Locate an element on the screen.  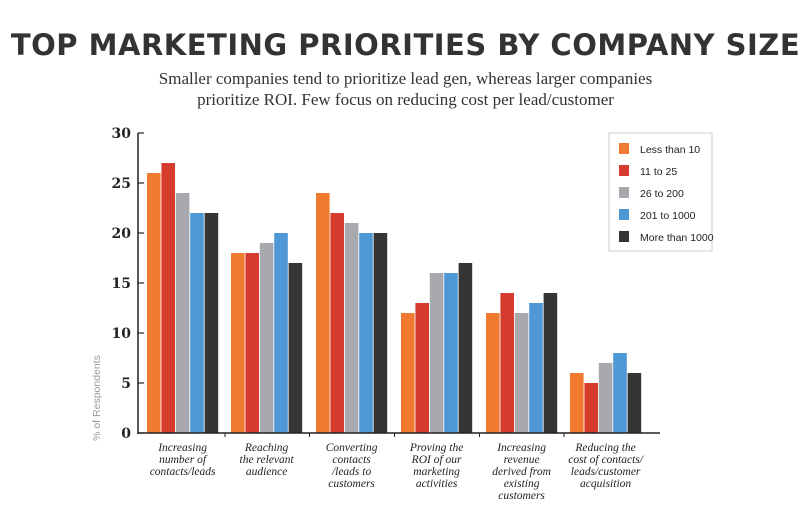
legend-entry-1: 11 to 25 is located at coordinates (658, 172).